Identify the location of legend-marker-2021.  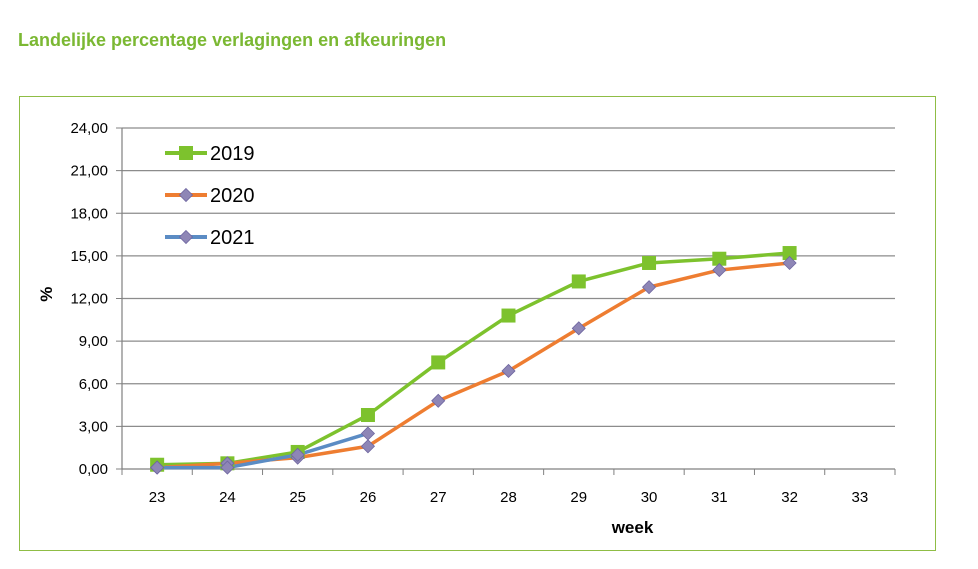
(186, 237).